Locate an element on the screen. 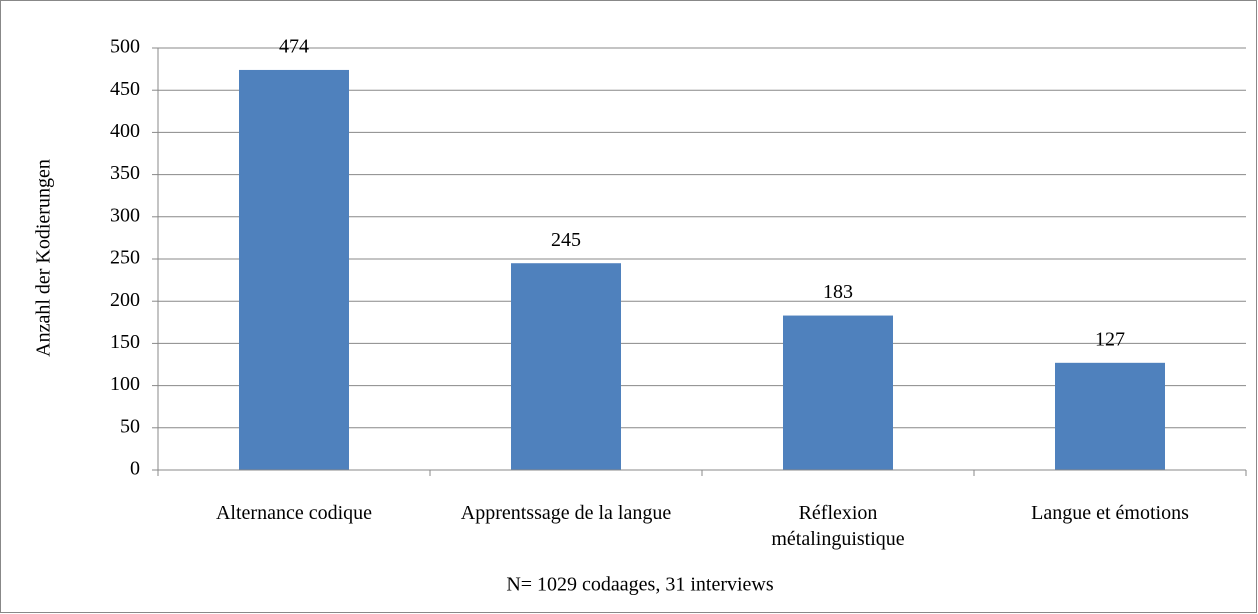  y-tick-label: 50 is located at coordinates (130, 426).